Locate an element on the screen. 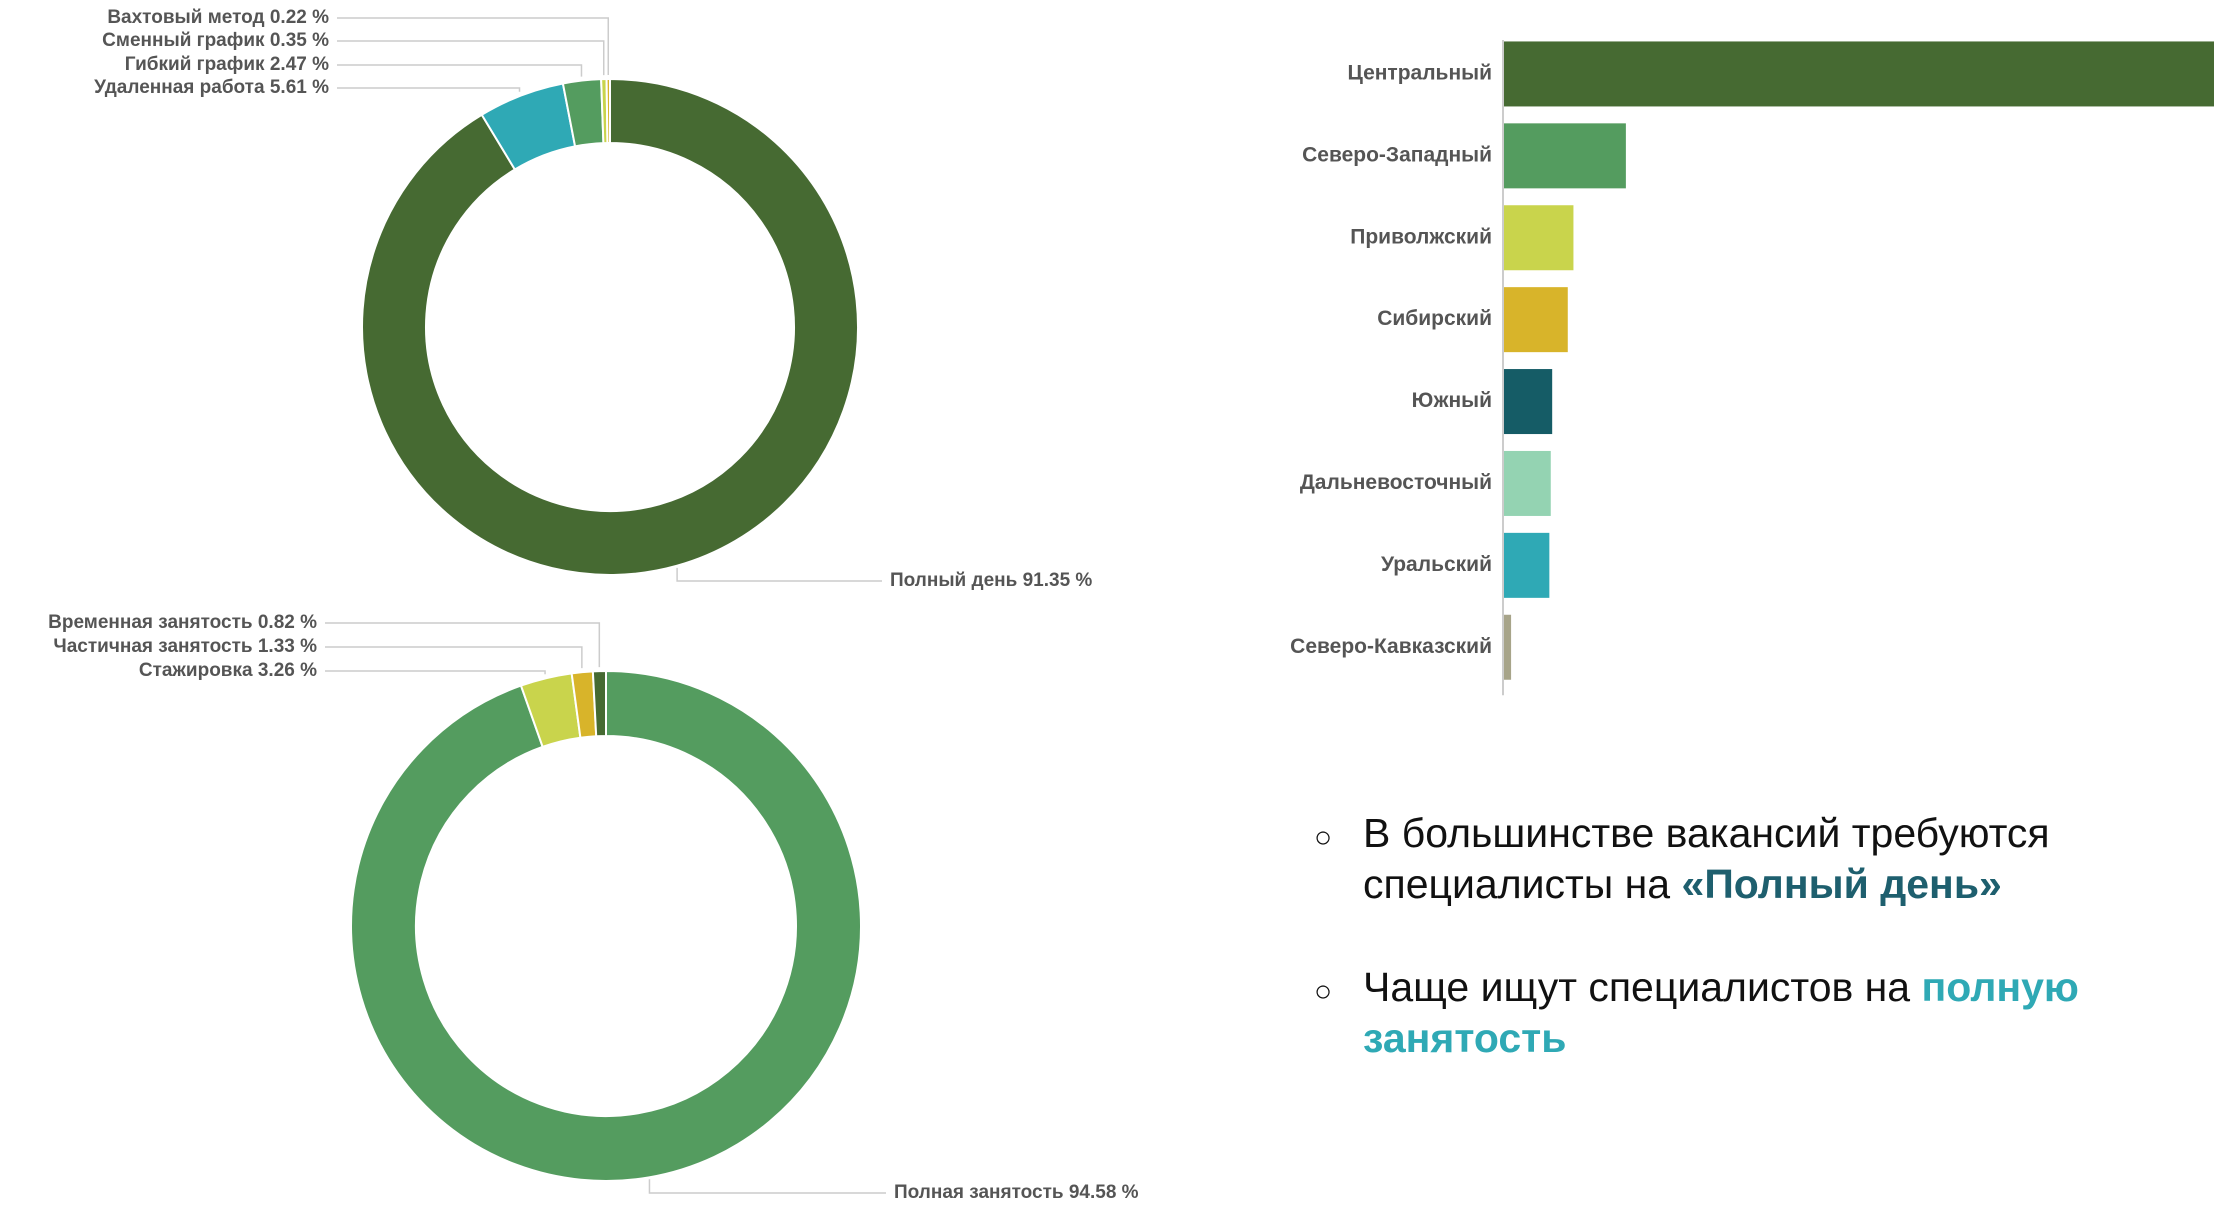 The width and height of the screenshot is (2221, 1206). label-value: 2.47 % is located at coordinates (299, 64).